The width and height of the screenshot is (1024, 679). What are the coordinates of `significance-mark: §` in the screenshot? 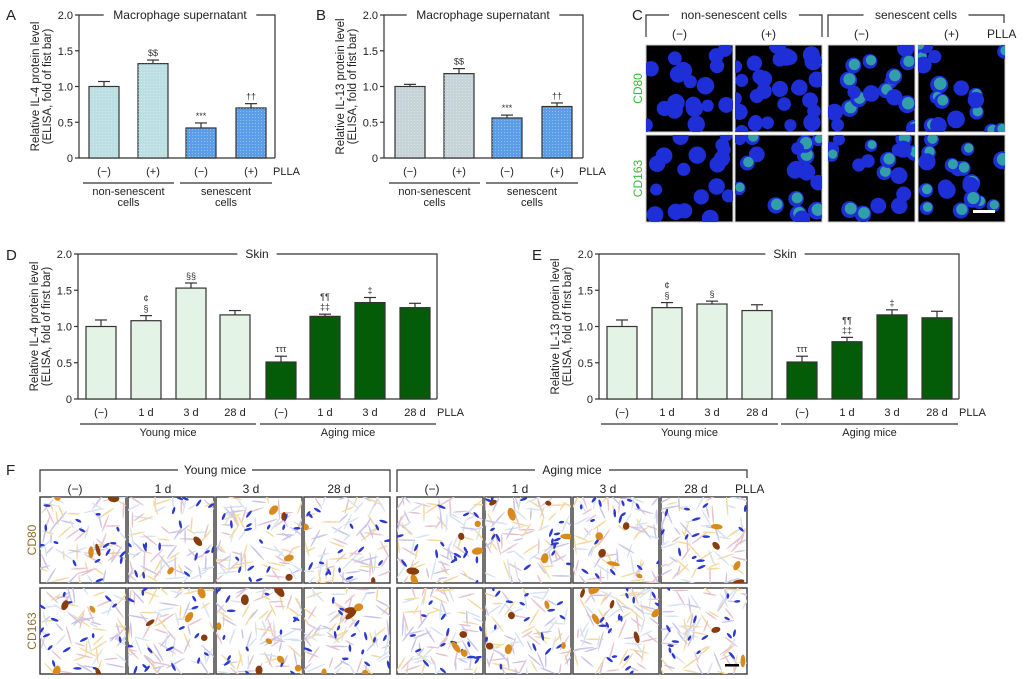 It's located at (711, 294).